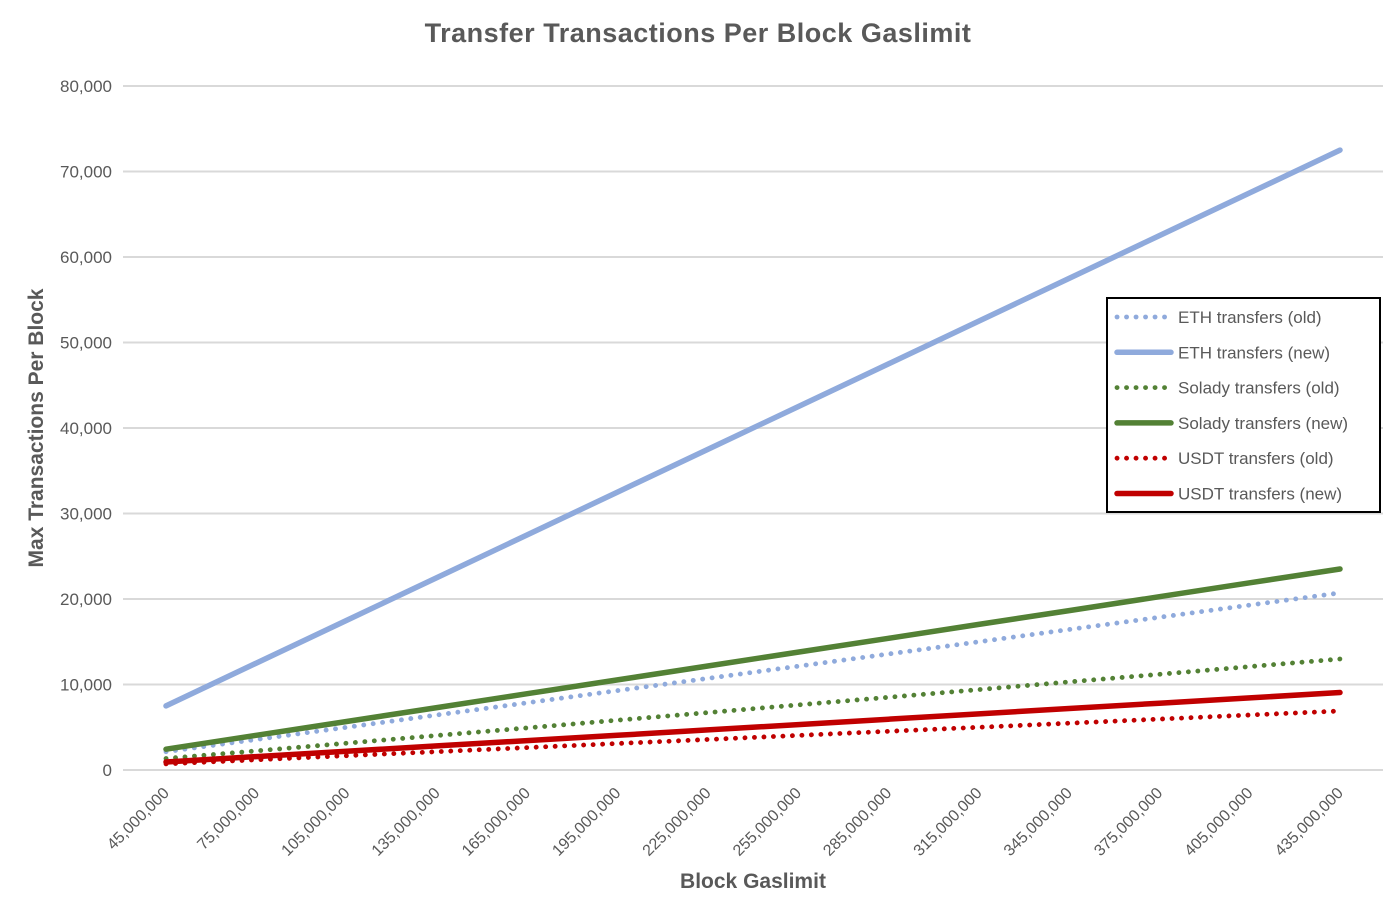 The height and width of the screenshot is (916, 1396). What do you see at coordinates (698, 33) in the screenshot?
I see `chart-title: Transfer Transactions Per Block Gaslimit` at bounding box center [698, 33].